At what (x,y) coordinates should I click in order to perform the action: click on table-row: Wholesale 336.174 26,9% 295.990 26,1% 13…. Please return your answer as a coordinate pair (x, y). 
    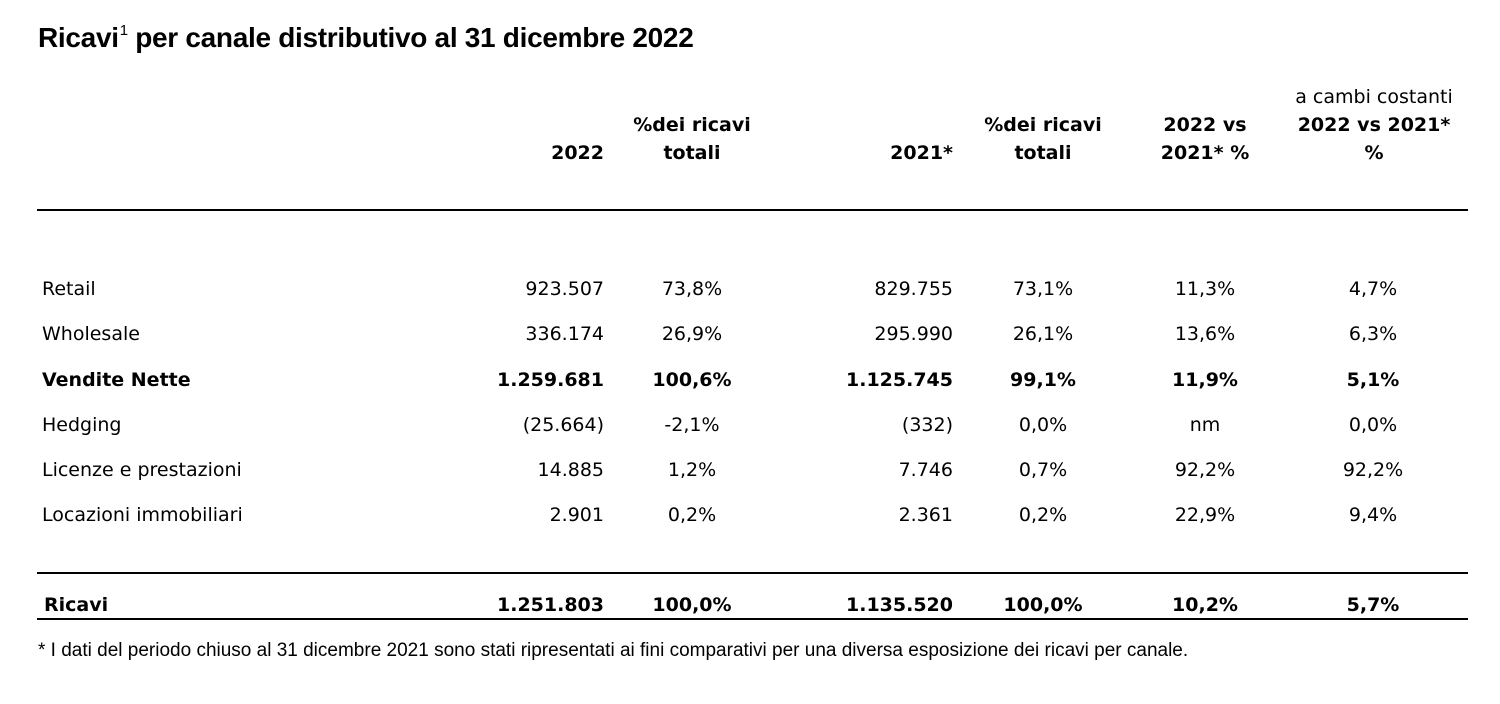
    Looking at the image, I should click on (750, 334).